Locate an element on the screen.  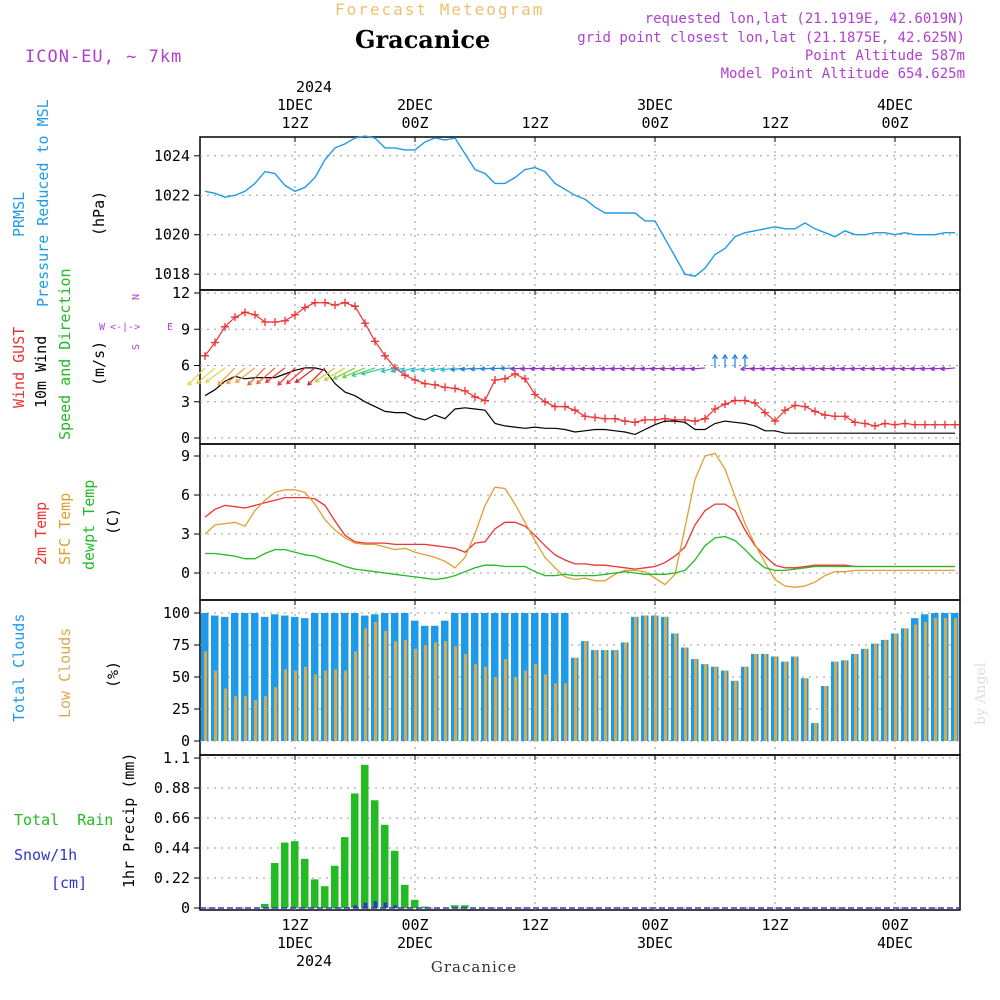
y-tick-label: 0.88 is located at coordinates (172, 788).